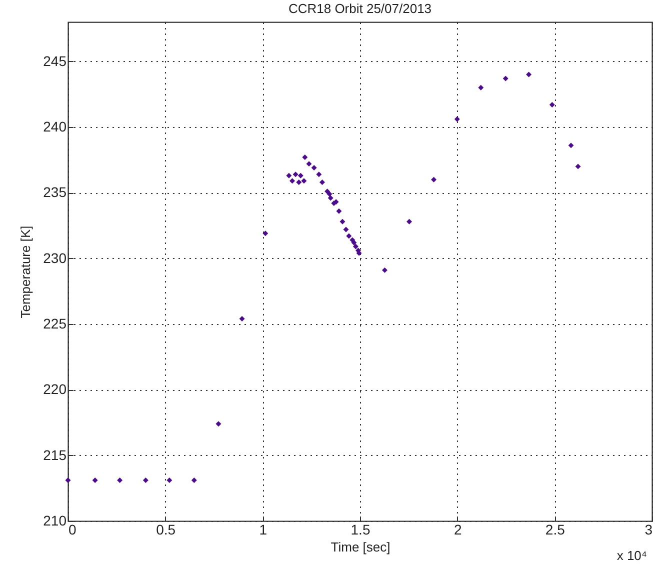 The height and width of the screenshot is (573, 655). Describe the element at coordinates (360, 530) in the screenshot. I see `x-tick-label: 1.5` at that location.